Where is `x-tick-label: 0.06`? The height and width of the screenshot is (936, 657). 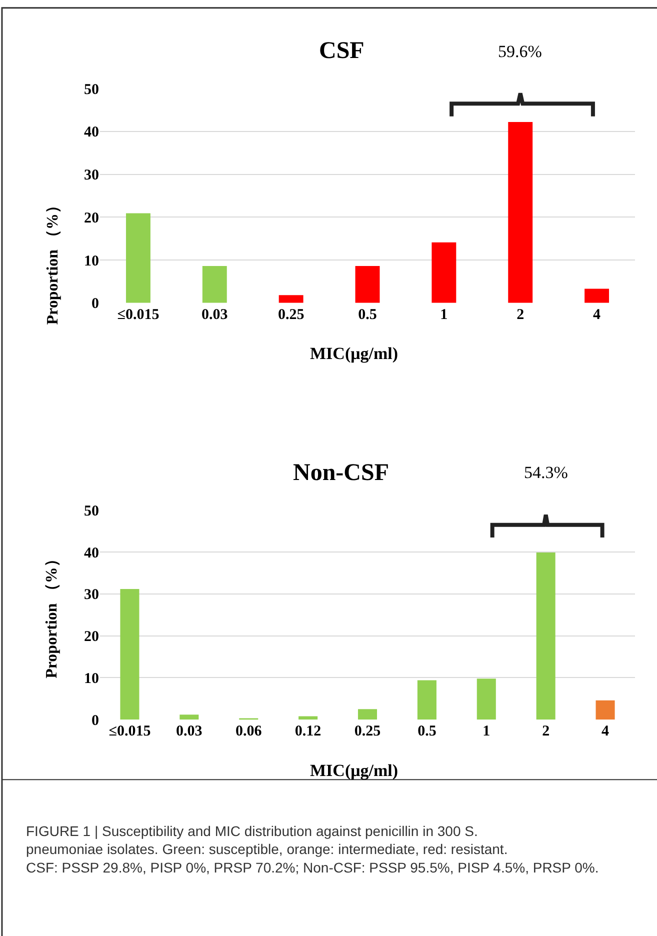
x-tick-label: 0.06 is located at coordinates (248, 732).